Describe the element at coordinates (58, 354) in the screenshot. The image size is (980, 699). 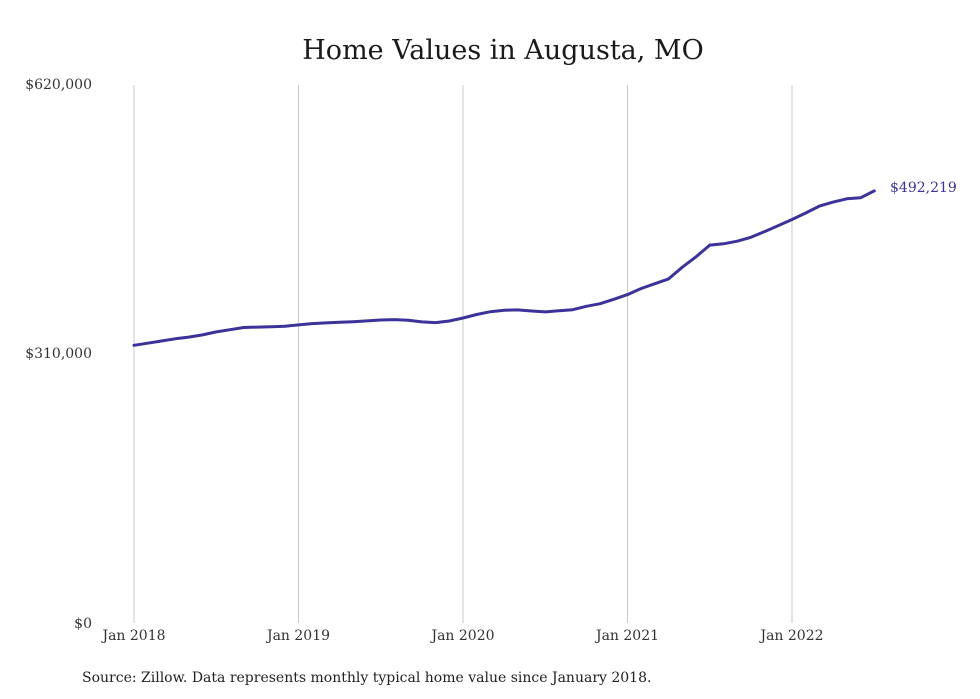
I see `y-tick-label-middle: $310,000` at that location.